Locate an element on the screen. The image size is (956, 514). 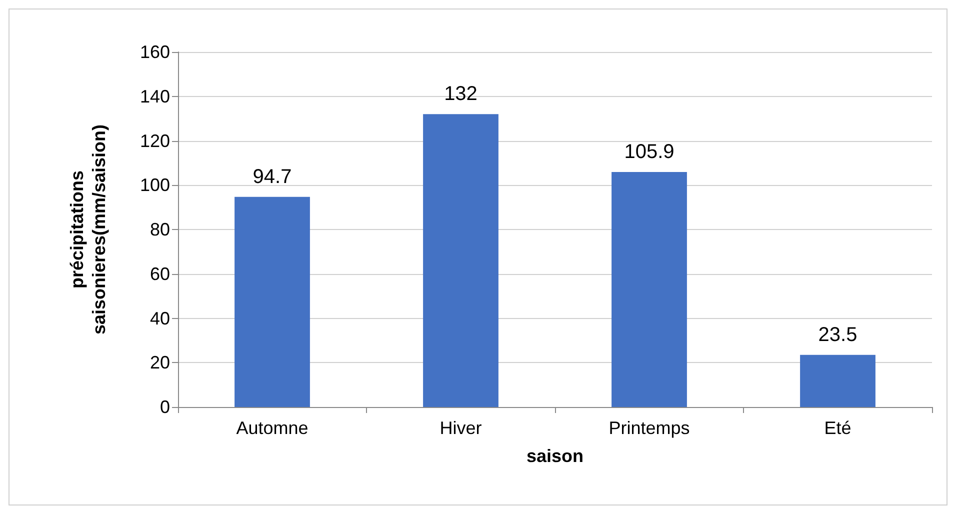
y-tick-label: 0 is located at coordinates (165, 407).